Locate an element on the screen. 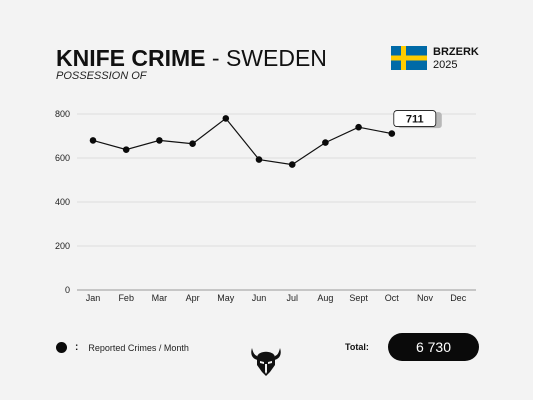 The width and height of the screenshot is (533, 400). x-tick-label: Mar is located at coordinates (160, 298).